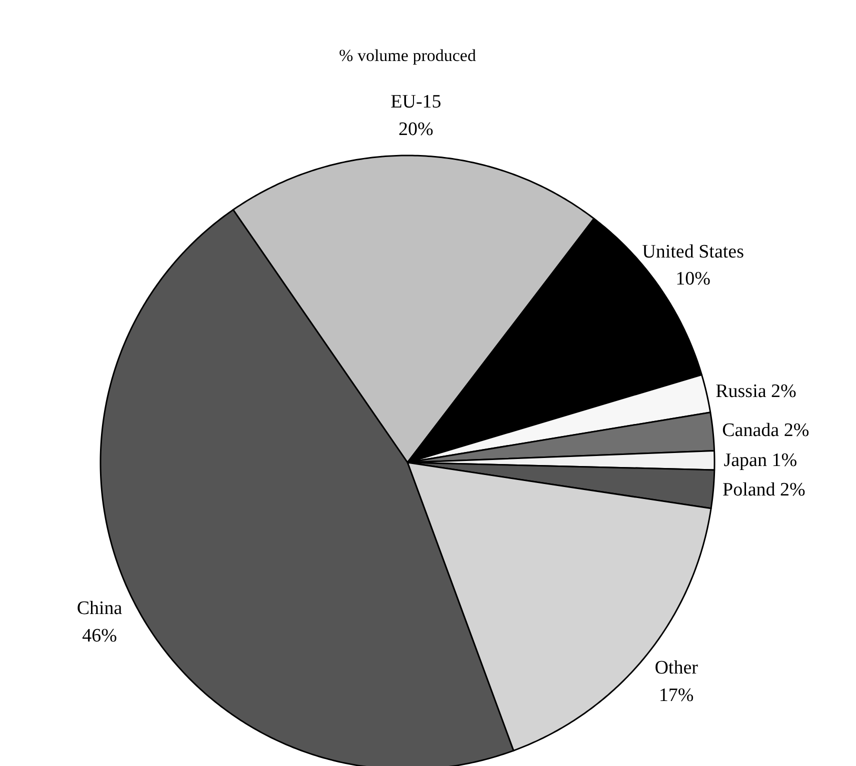  I want to click on slice-label: China, so click(99, 608).